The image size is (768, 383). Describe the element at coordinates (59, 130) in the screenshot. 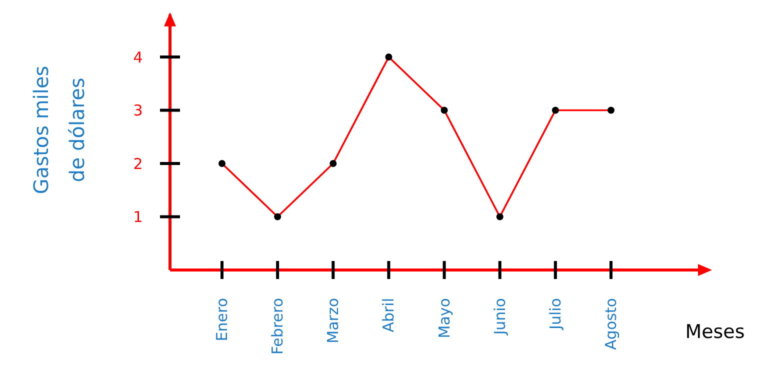

I see `y-axis-title: Gastos miles de dólares` at that location.